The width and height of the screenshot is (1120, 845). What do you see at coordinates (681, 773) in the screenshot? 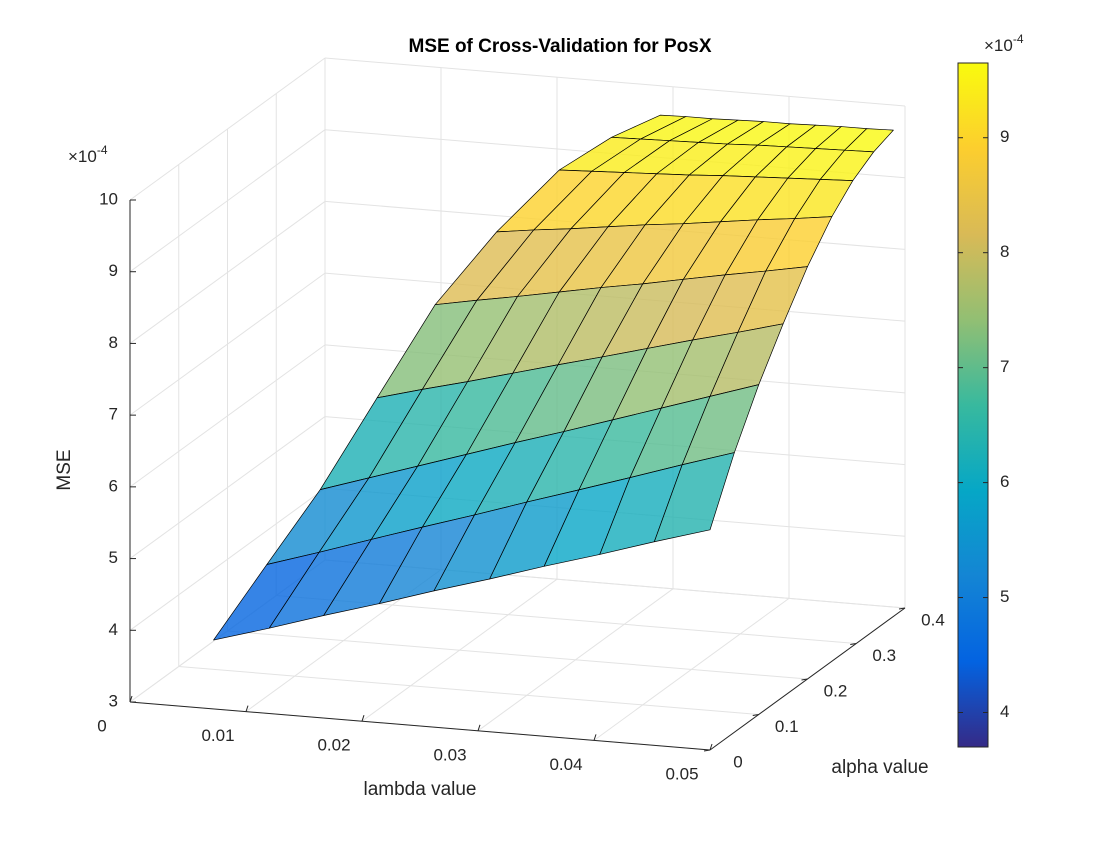
I see `x-tick-label: 0.05` at bounding box center [681, 773].